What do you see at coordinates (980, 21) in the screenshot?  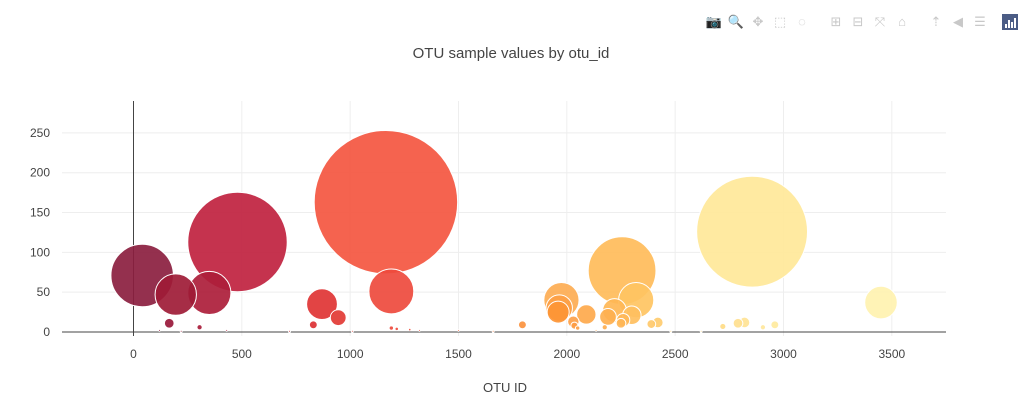 I see `hover-compare-icon: ☰` at bounding box center [980, 21].